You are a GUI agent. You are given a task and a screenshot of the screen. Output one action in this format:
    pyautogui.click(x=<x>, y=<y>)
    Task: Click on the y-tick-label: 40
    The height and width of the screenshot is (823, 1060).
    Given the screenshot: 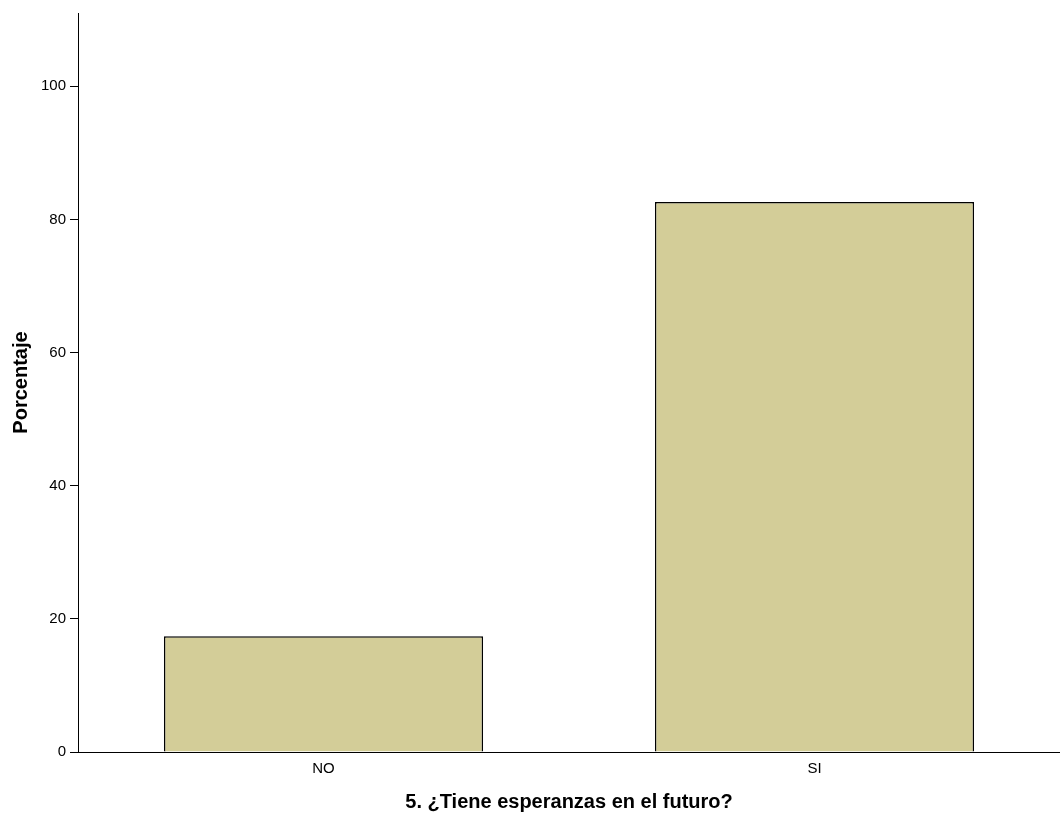 What is the action you would take?
    pyautogui.click(x=58, y=484)
    